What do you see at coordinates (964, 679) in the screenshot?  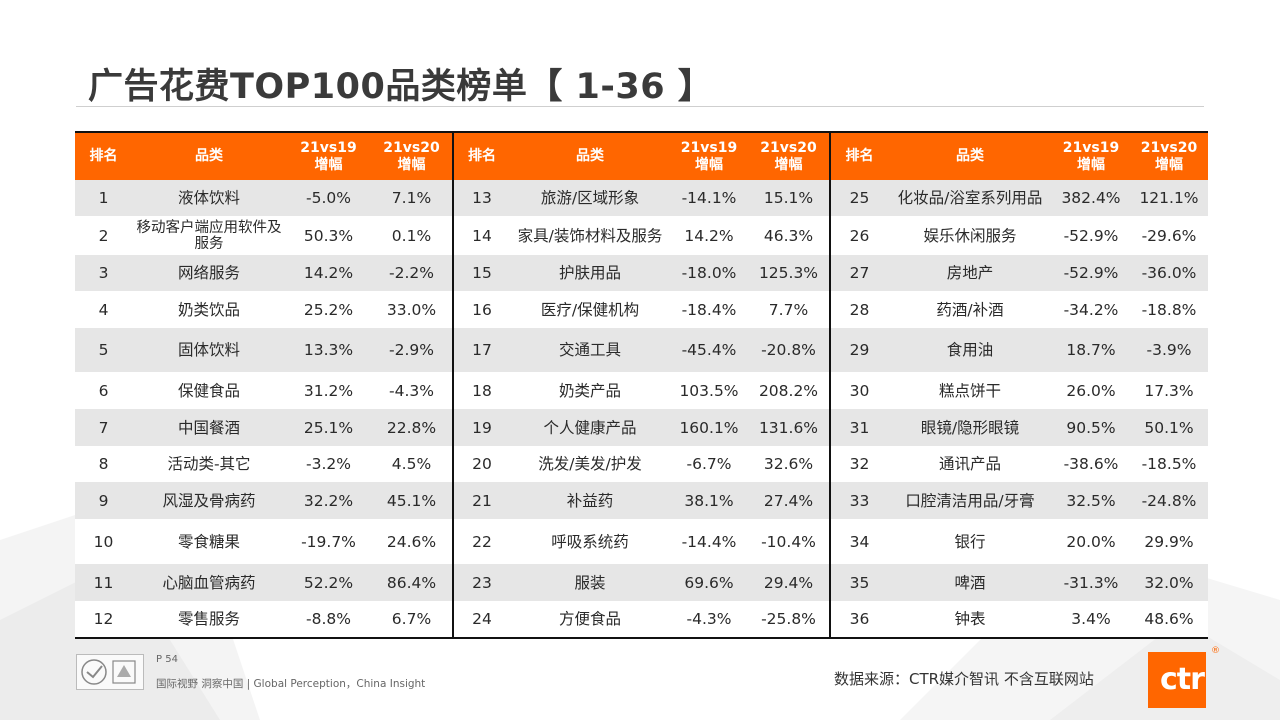 I see `data-source-note: 数据来源：CTR媒介智讯 不含互联网站` at bounding box center [964, 679].